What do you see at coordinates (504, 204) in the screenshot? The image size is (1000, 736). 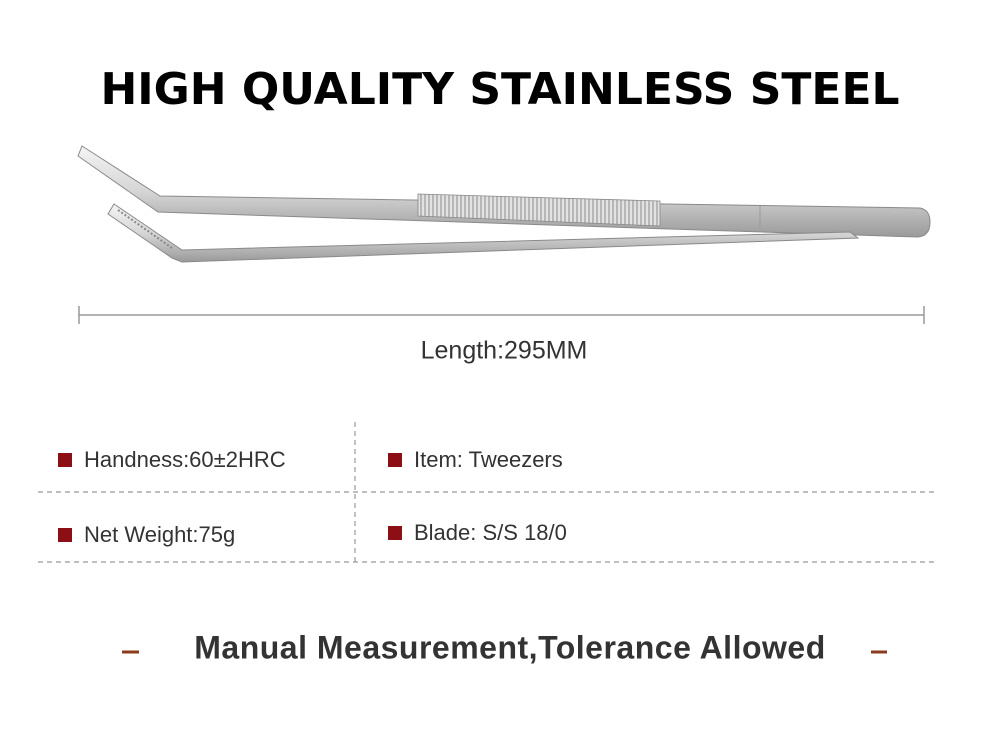 I see `tweezers-illustration` at bounding box center [504, 204].